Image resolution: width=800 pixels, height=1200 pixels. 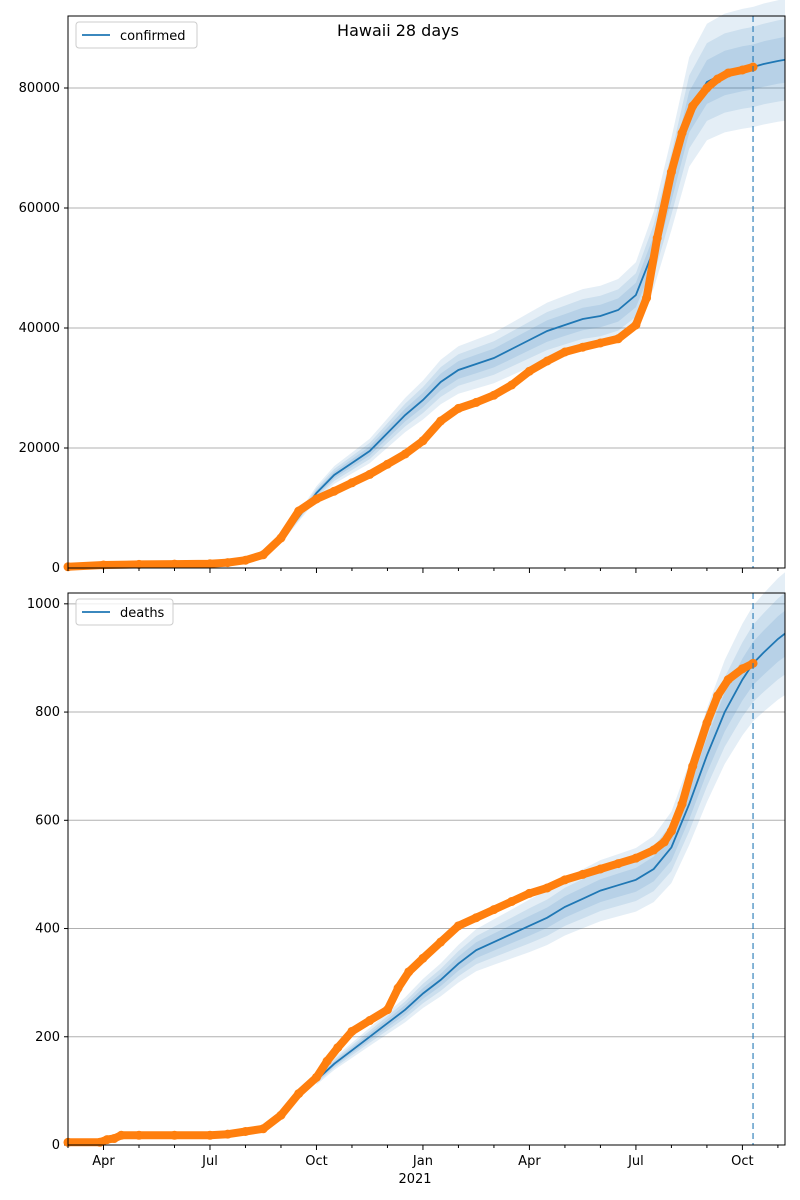 I want to click on legend: deaths, so click(x=124, y=612).